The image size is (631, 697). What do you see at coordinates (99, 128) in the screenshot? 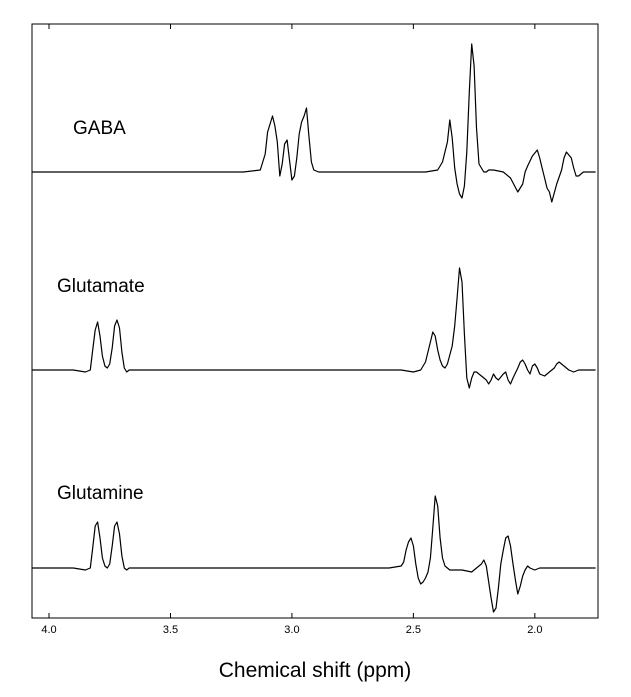
I see `trace-label-gaba: GABA` at bounding box center [99, 128].